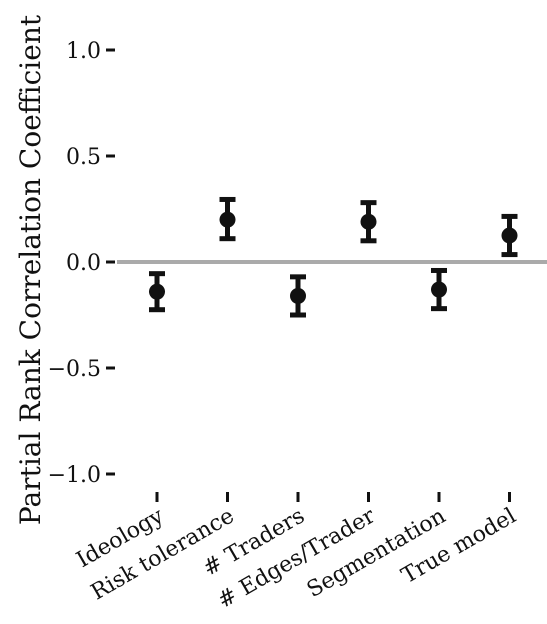 Image resolution: width=547 pixels, height=624 pixels. What do you see at coordinates (74, 475) in the screenshot?
I see `y-tick-label: −1.0` at bounding box center [74, 475].